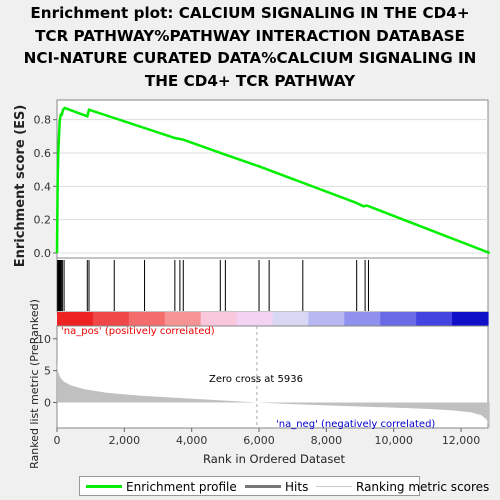 This screenshot has width=500, height=500. I want to click on hits-group, so click(213, 285).